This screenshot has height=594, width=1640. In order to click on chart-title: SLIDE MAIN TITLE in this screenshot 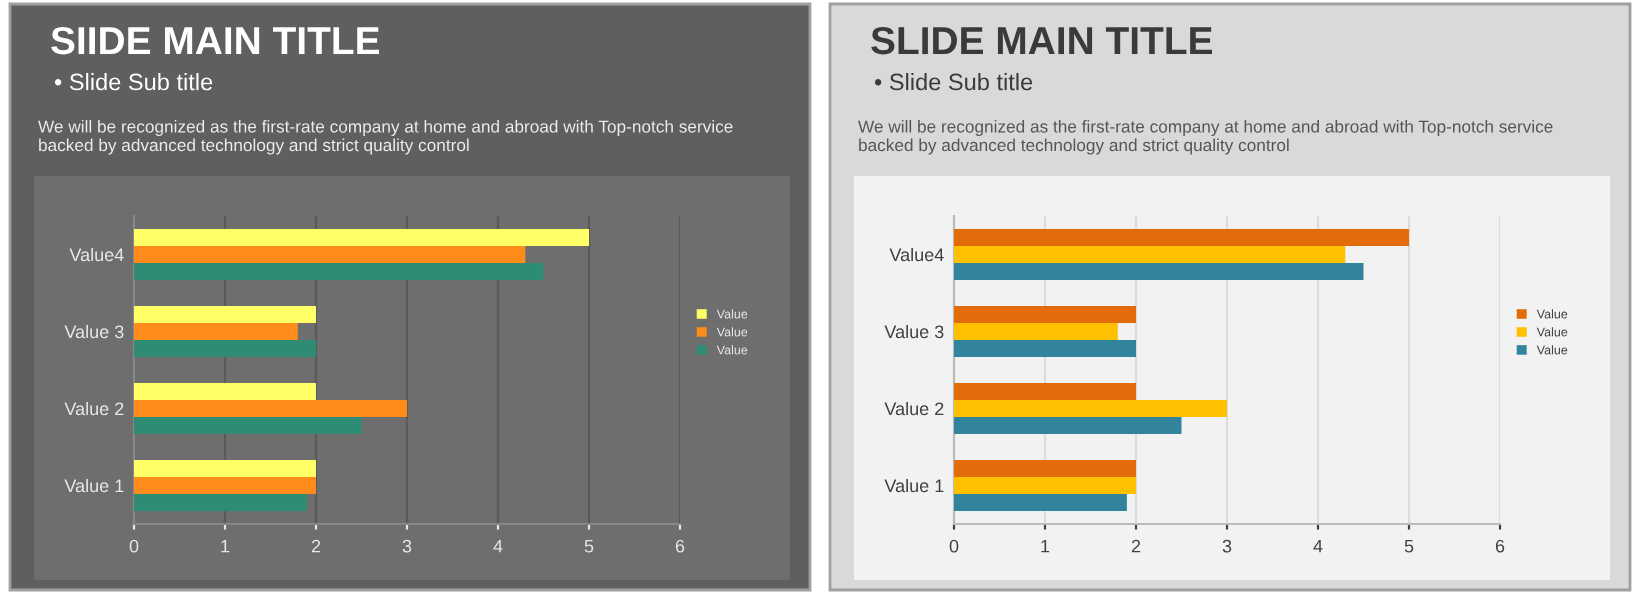, I will do `click(1041, 40)`.